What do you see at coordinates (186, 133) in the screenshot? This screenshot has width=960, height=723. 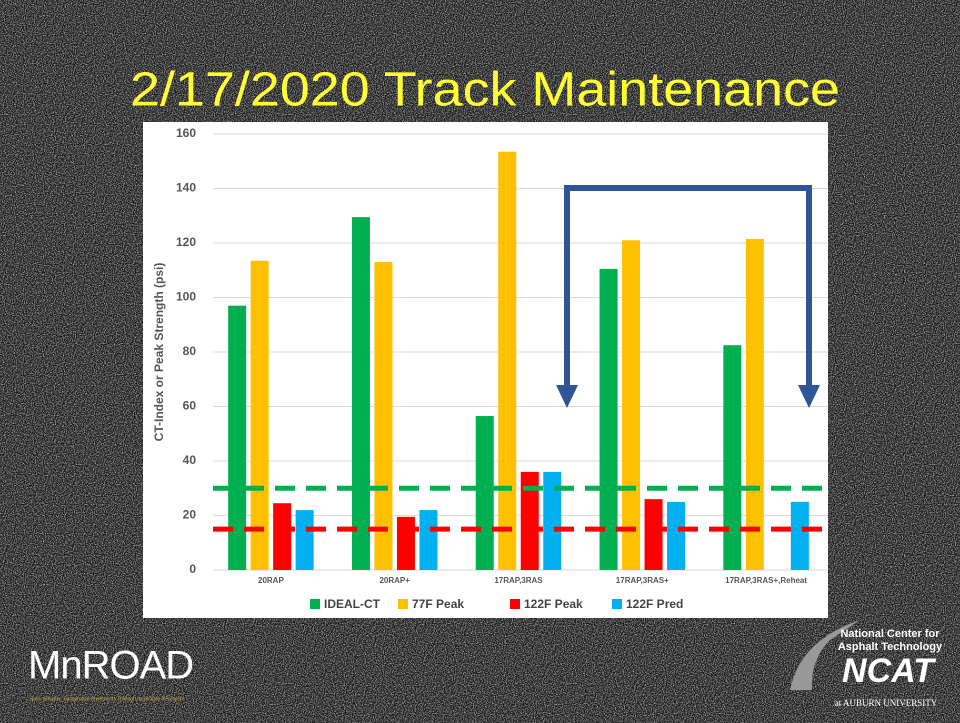 I see `y-tick-label: 160` at bounding box center [186, 133].